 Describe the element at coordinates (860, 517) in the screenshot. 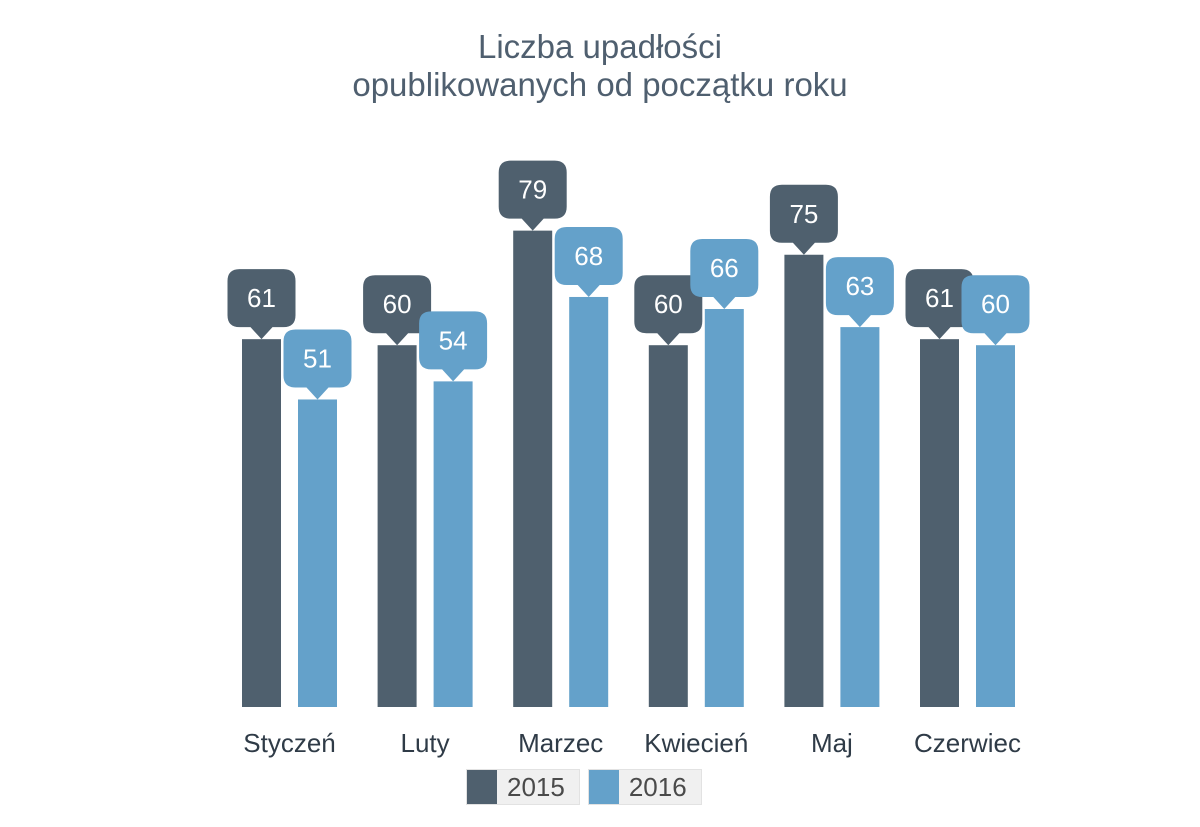

I see `bar-2016-Maj` at that location.